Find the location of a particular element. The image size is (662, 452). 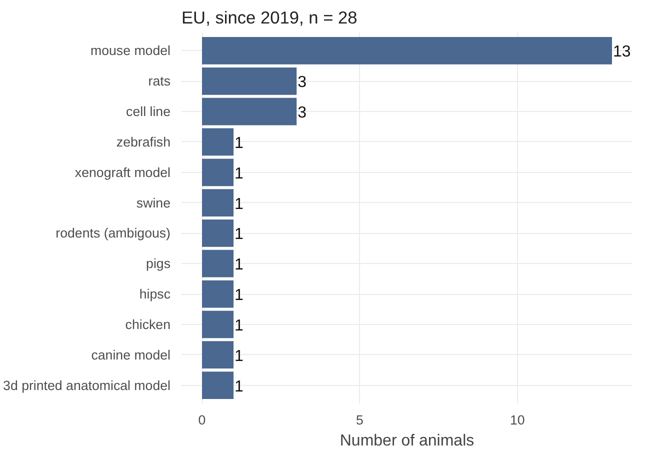

chart-title: EU, since 2019, n = 28 is located at coordinates (270, 18).